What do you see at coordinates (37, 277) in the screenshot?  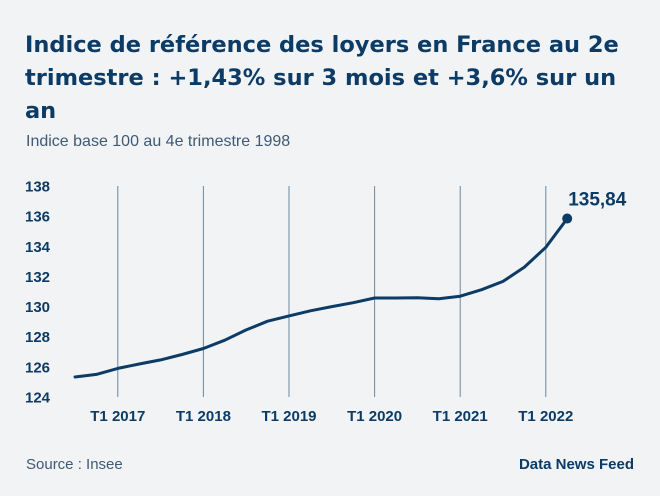 I see `y-tick-label: 132` at bounding box center [37, 277].